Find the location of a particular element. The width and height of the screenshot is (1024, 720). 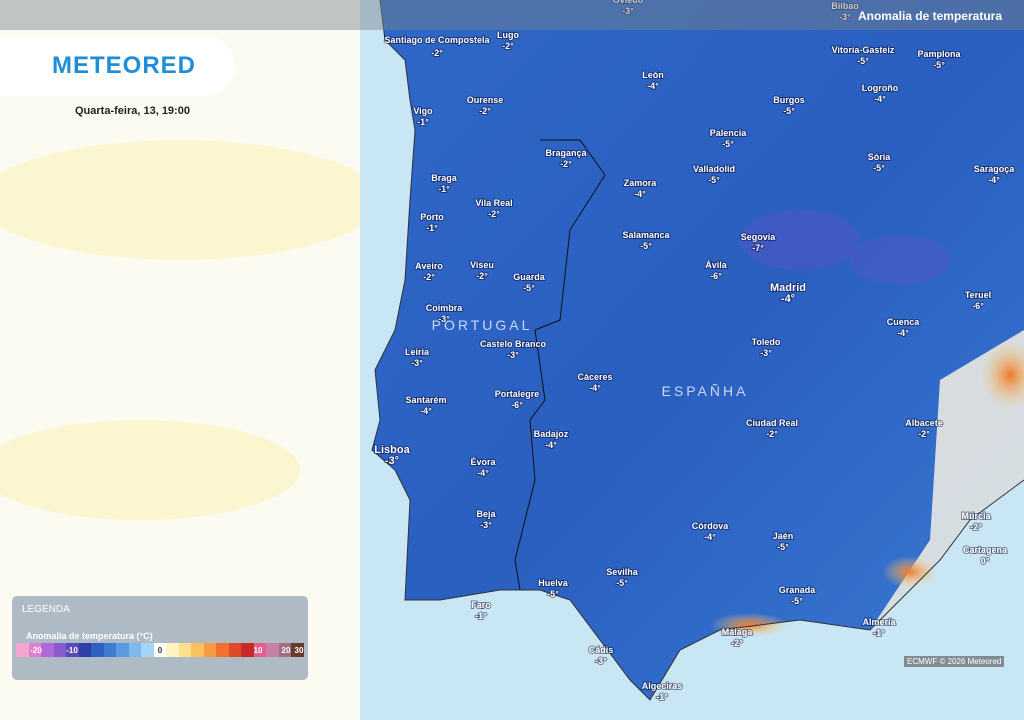

country-name: PORTUGAL is located at coordinates (482, 325).